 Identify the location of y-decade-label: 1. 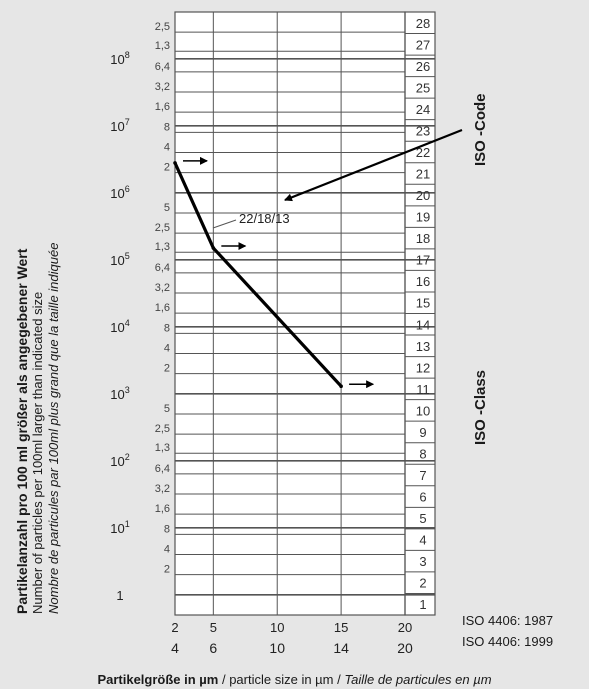
(119, 595).